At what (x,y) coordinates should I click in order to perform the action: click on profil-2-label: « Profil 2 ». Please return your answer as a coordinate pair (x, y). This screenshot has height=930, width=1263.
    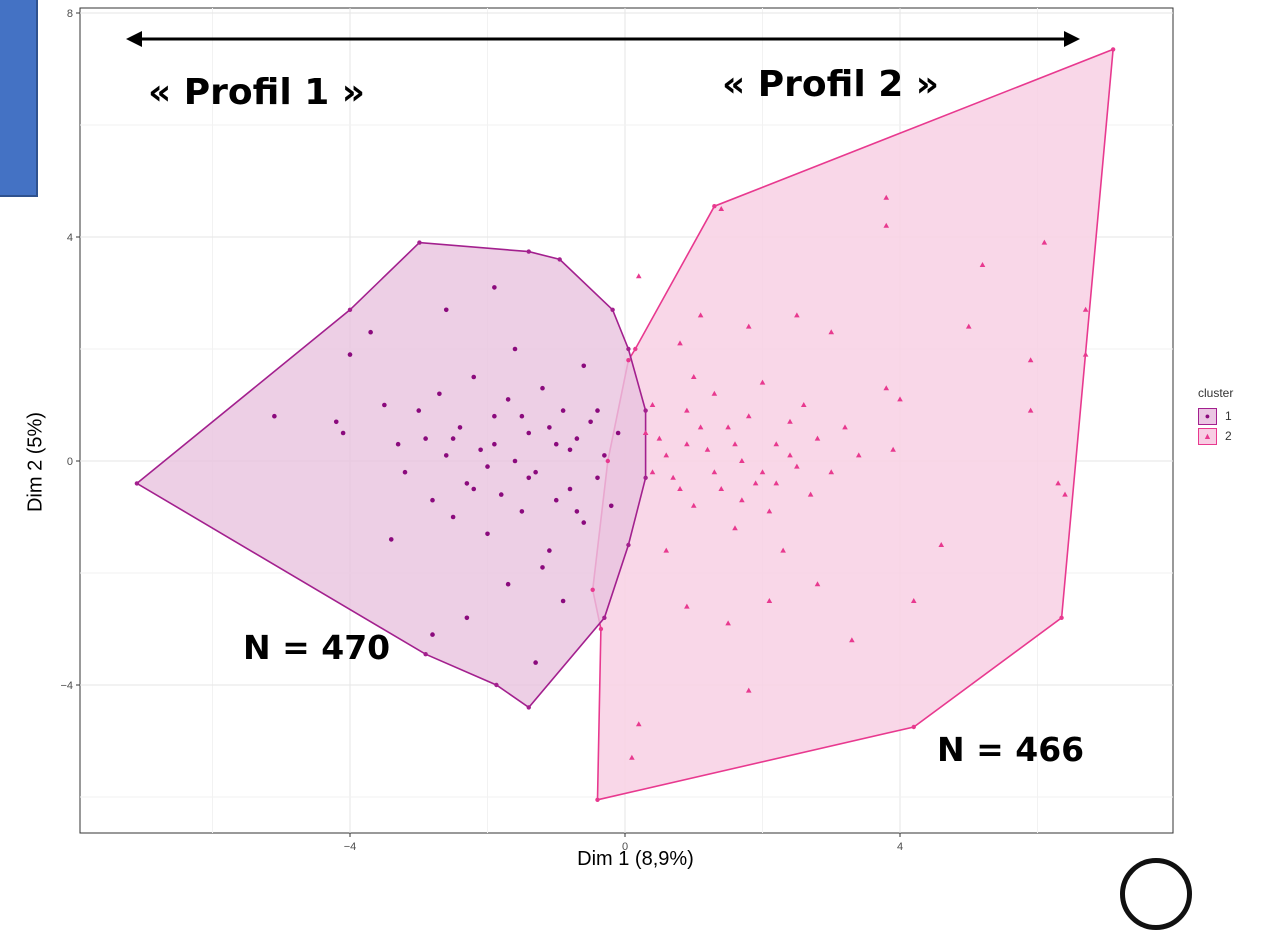
    Looking at the image, I should click on (831, 84).